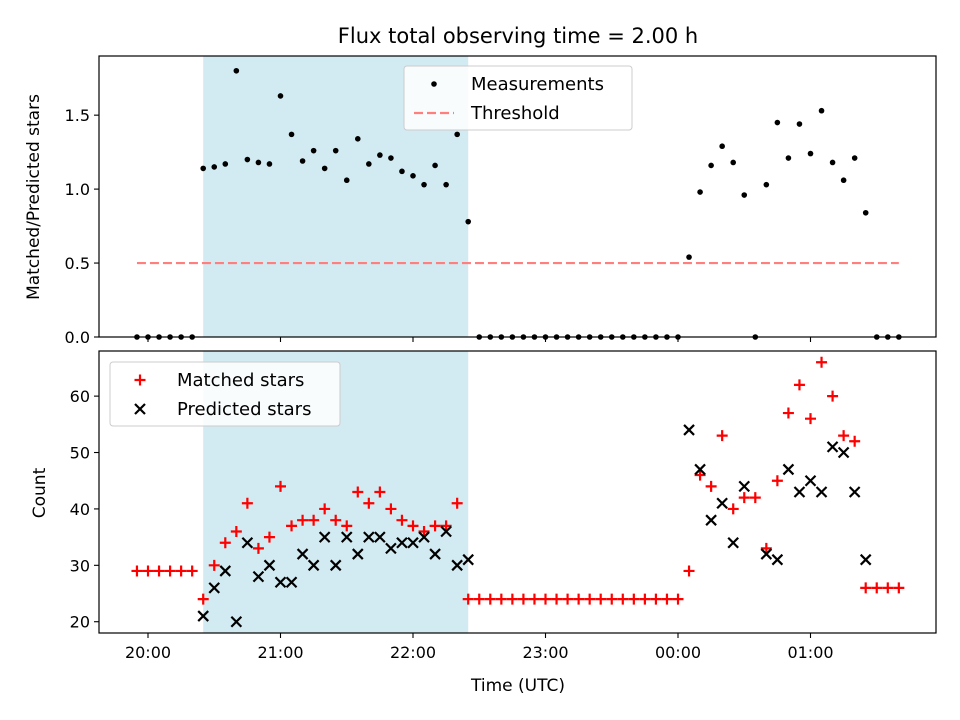  I want to click on x-tick-label: 21:00, so click(280, 652).